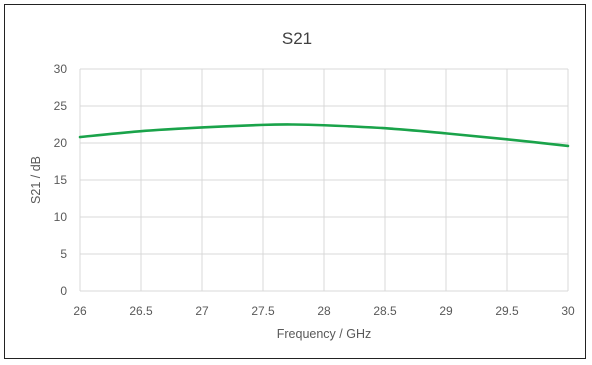  Describe the element at coordinates (263, 311) in the screenshot. I see `x-tick-label: 27.5` at that location.